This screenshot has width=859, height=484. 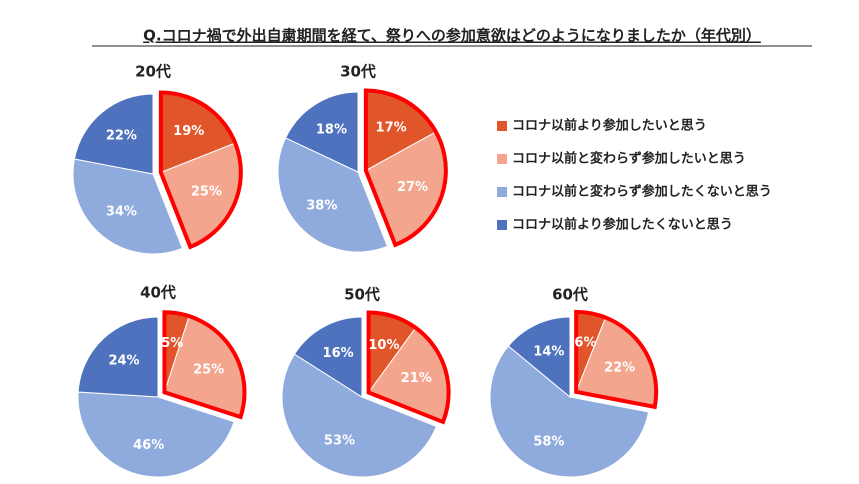 I want to click on legend-label: コロナ以前より参加したくないと思う, so click(x=622, y=225).